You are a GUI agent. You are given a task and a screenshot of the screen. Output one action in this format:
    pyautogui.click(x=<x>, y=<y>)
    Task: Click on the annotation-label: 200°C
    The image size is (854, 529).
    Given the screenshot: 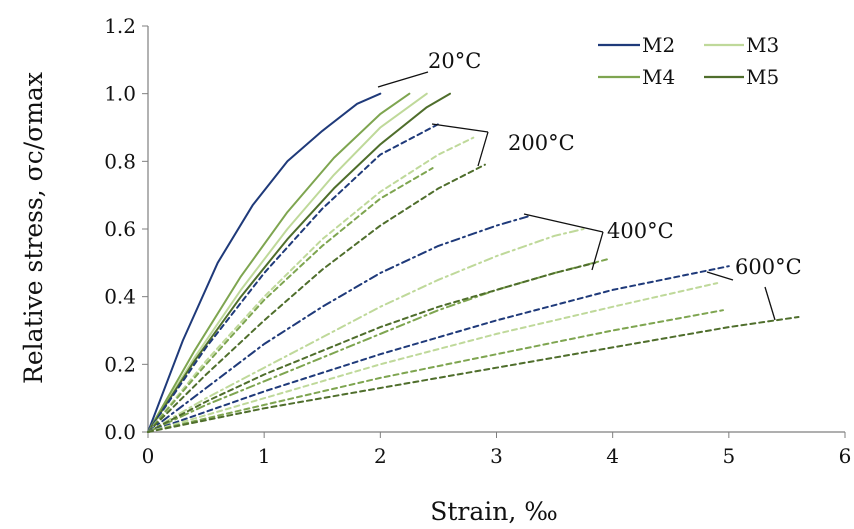 What is the action you would take?
    pyautogui.click(x=541, y=143)
    